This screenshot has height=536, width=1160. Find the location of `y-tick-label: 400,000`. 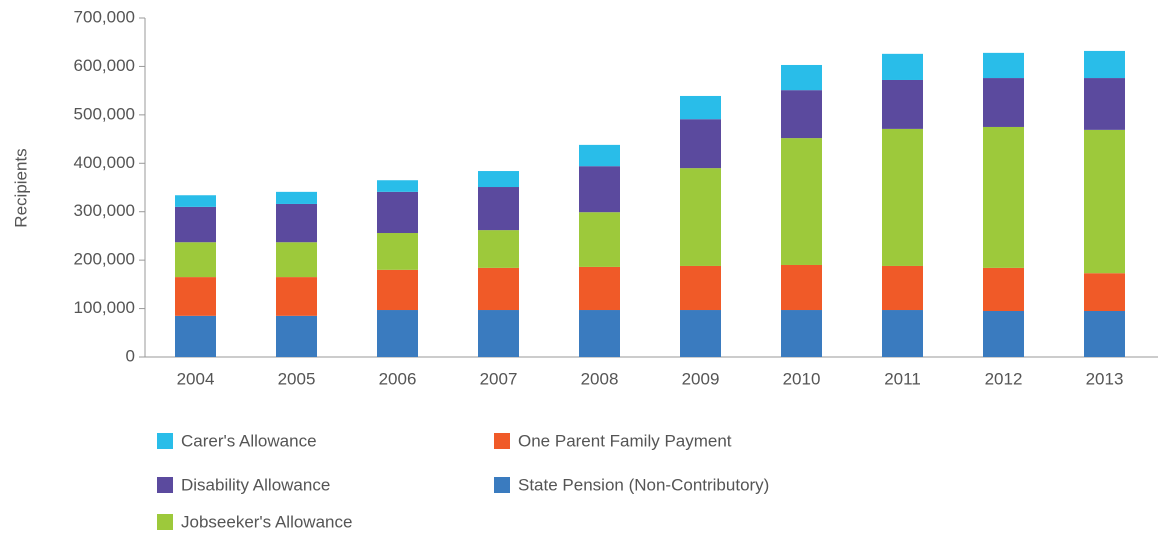

y-tick-label: 400,000 is located at coordinates (104, 162).